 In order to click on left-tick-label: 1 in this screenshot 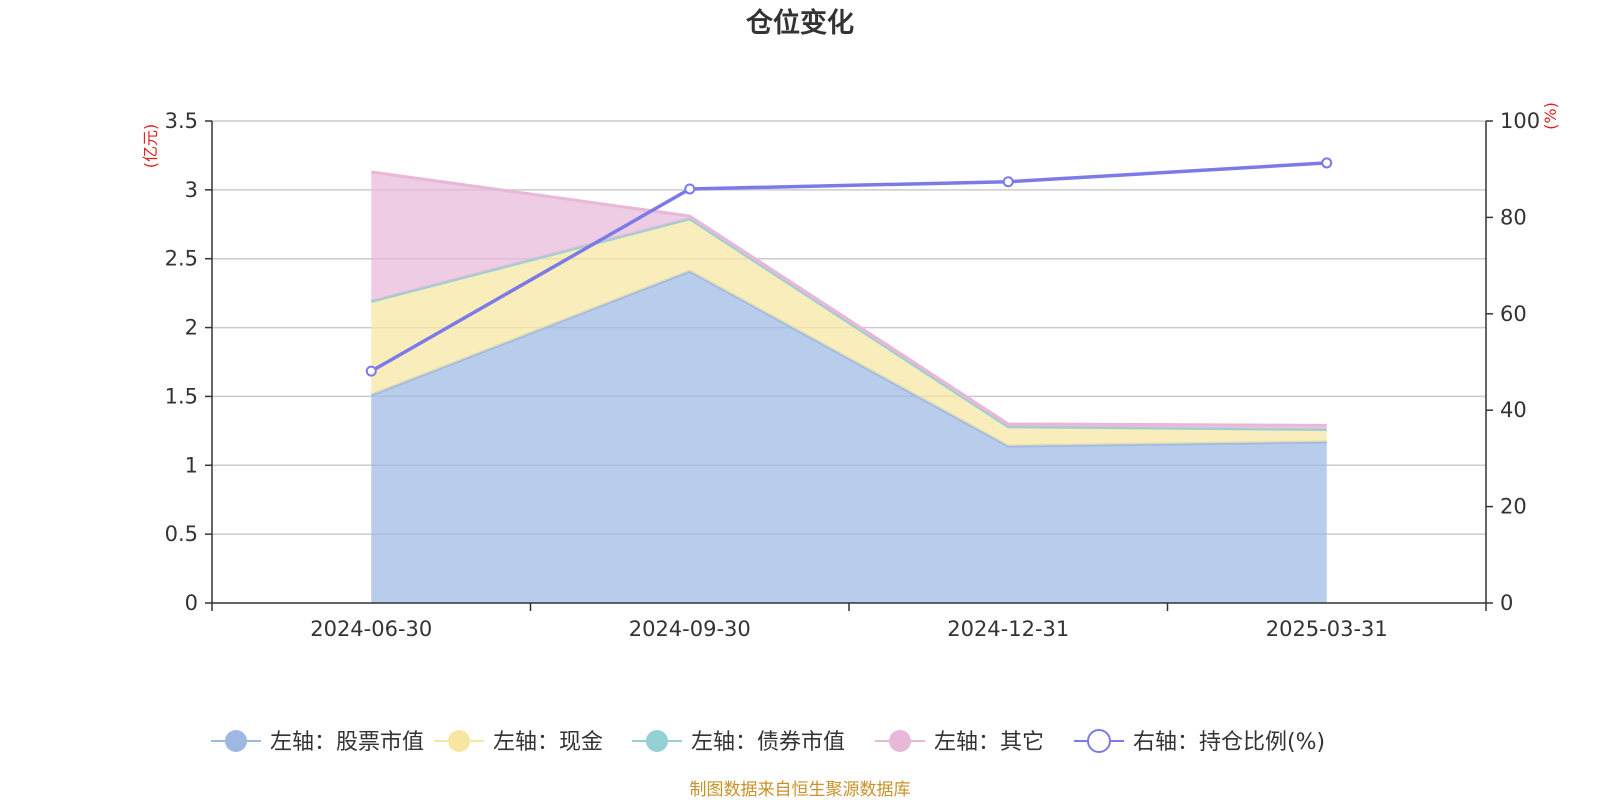, I will do `click(191, 465)`.